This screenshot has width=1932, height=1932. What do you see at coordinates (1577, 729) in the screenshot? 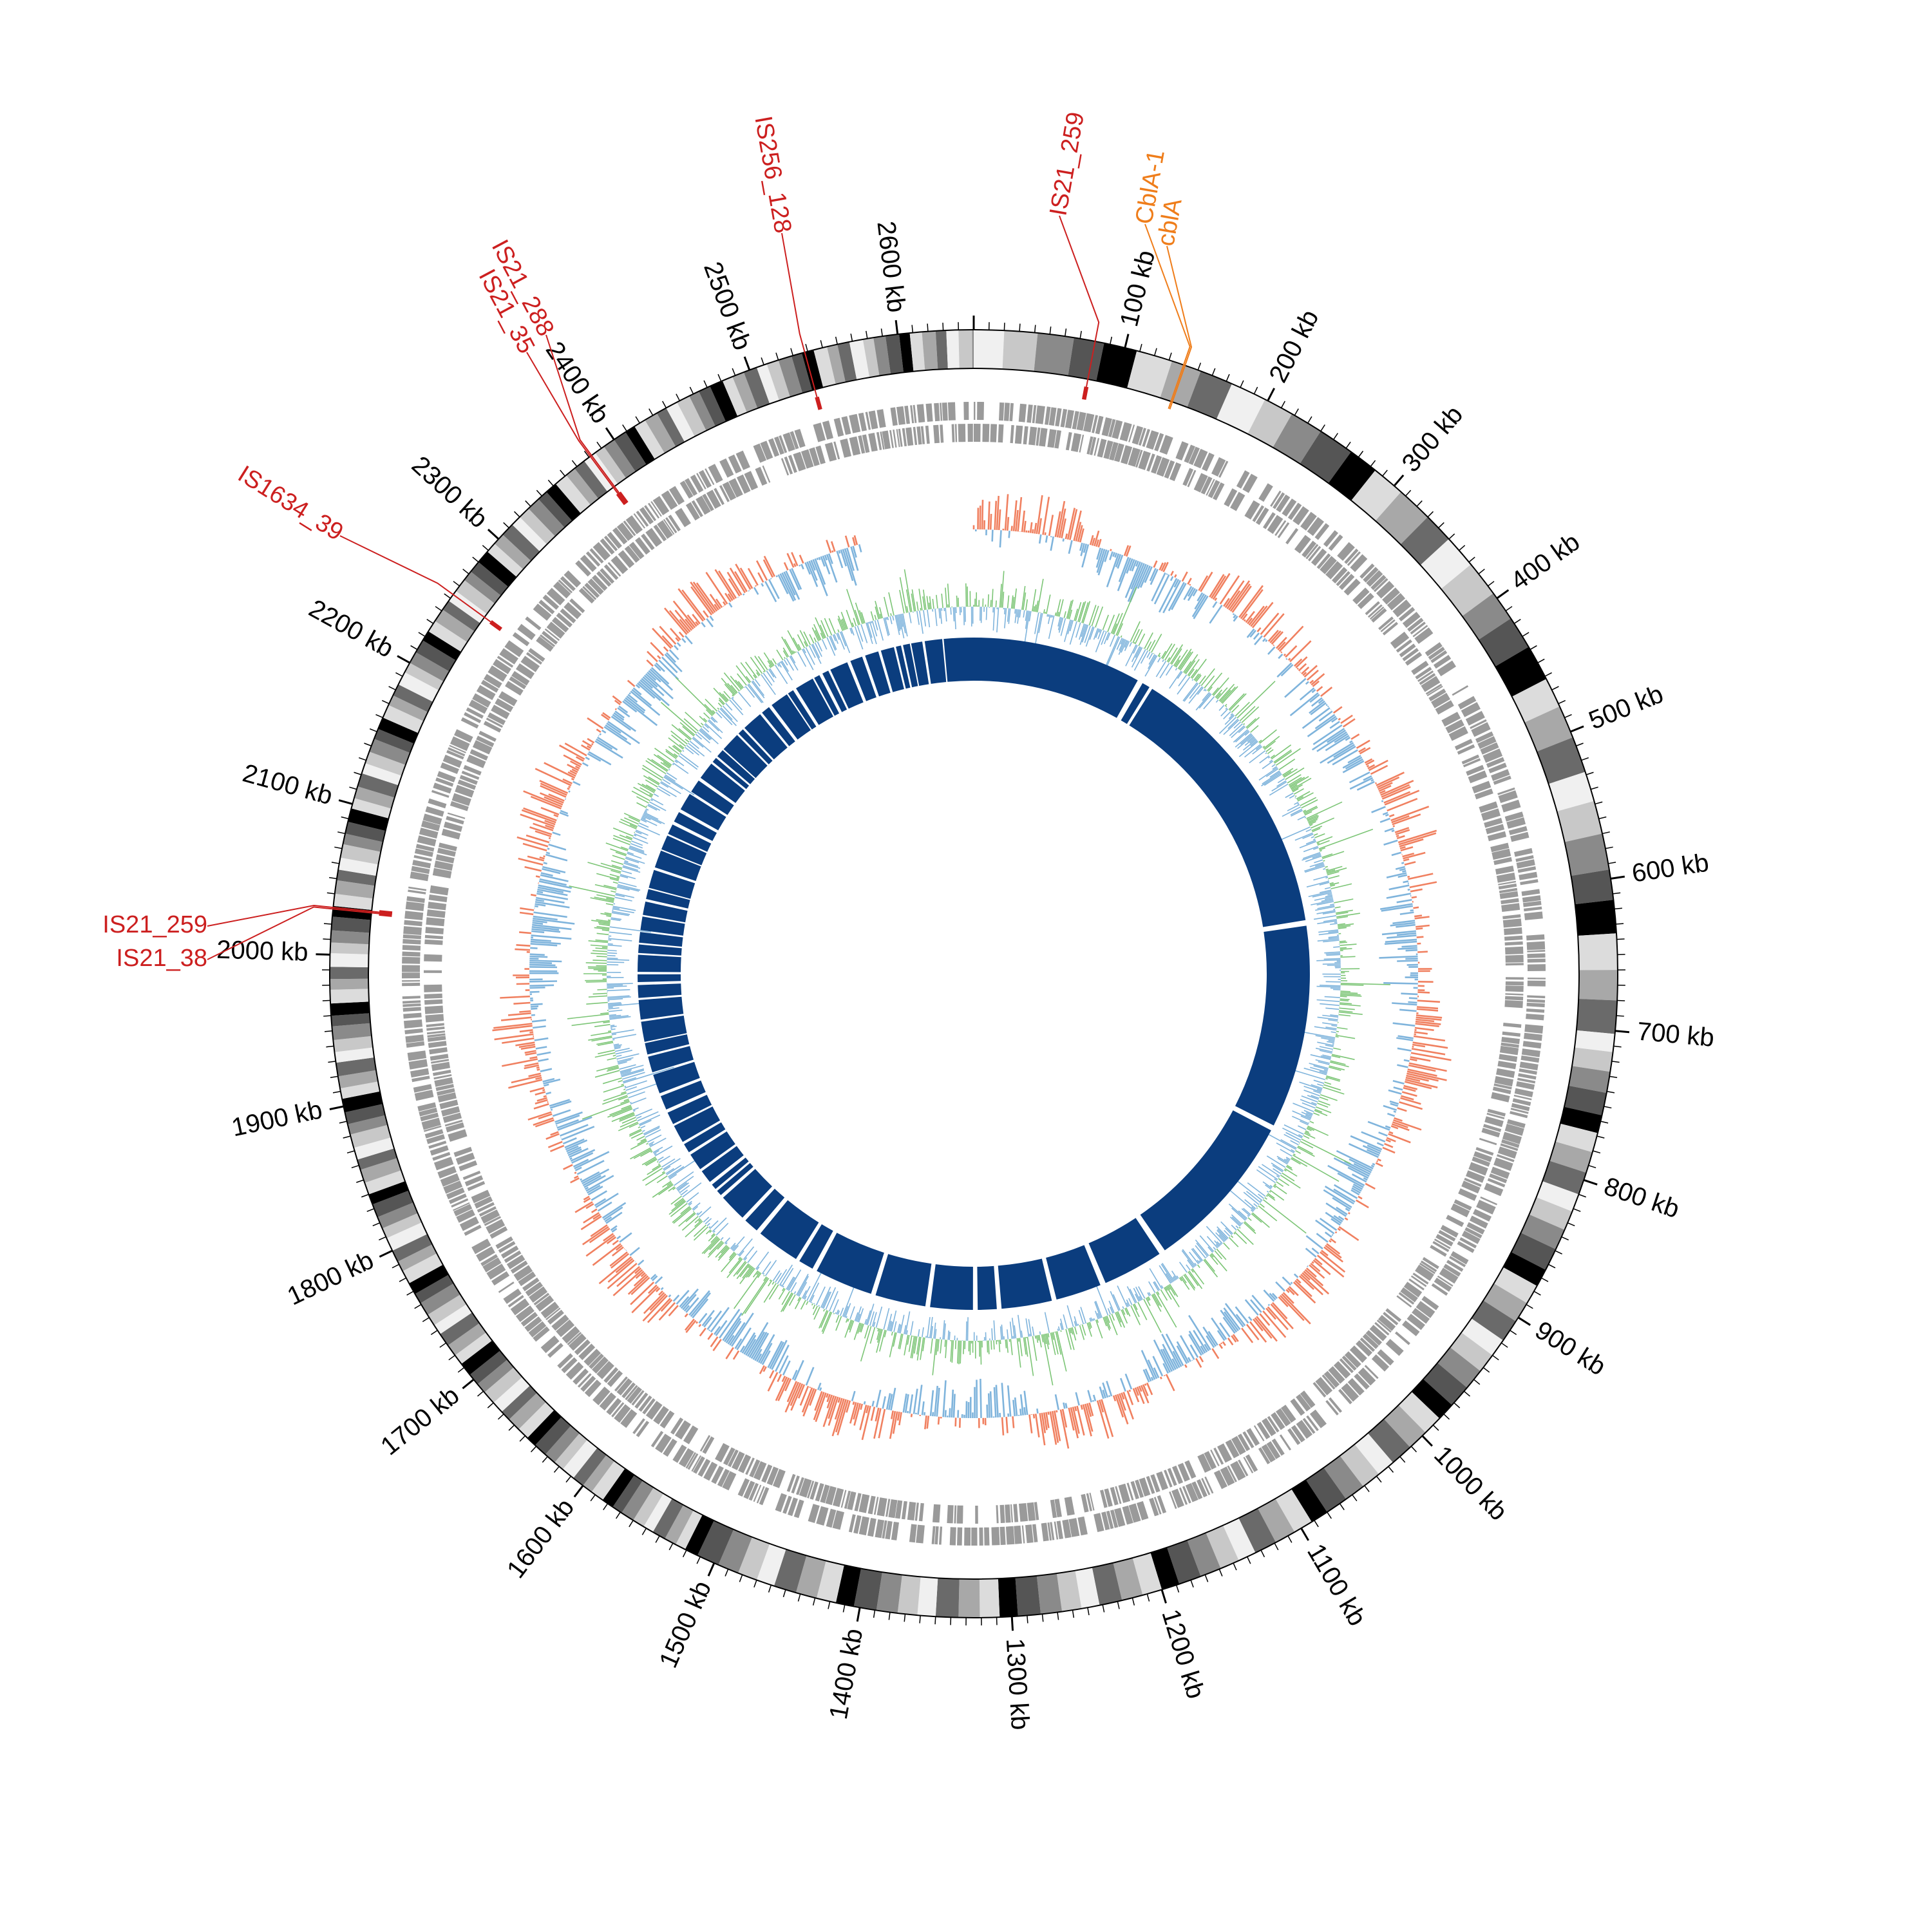
I see `major-tick` at bounding box center [1577, 729].